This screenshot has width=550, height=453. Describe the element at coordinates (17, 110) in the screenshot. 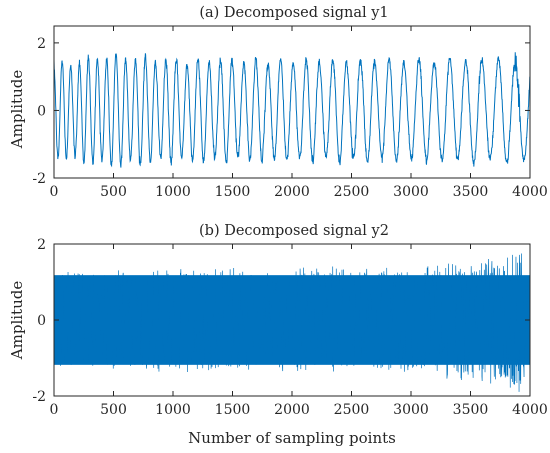

I see `panel-a-ylabel: Amplitude` at that location.